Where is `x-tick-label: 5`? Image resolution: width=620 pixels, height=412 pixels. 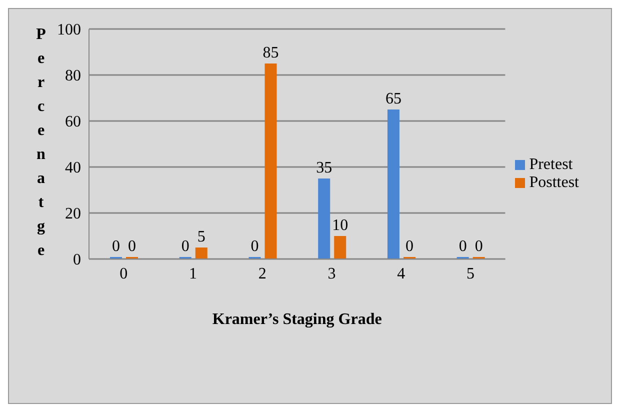 x-tick-label: 5 is located at coordinates (470, 273).